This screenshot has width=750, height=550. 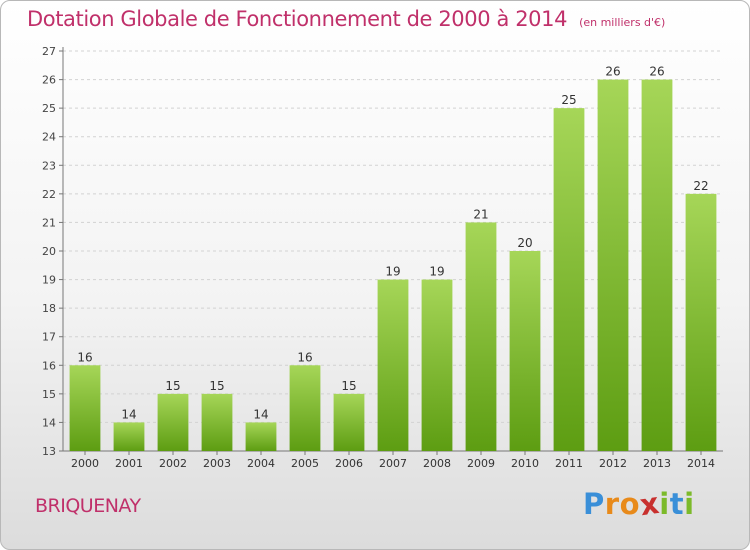 I want to click on logo-letter: P, so click(x=594, y=504).